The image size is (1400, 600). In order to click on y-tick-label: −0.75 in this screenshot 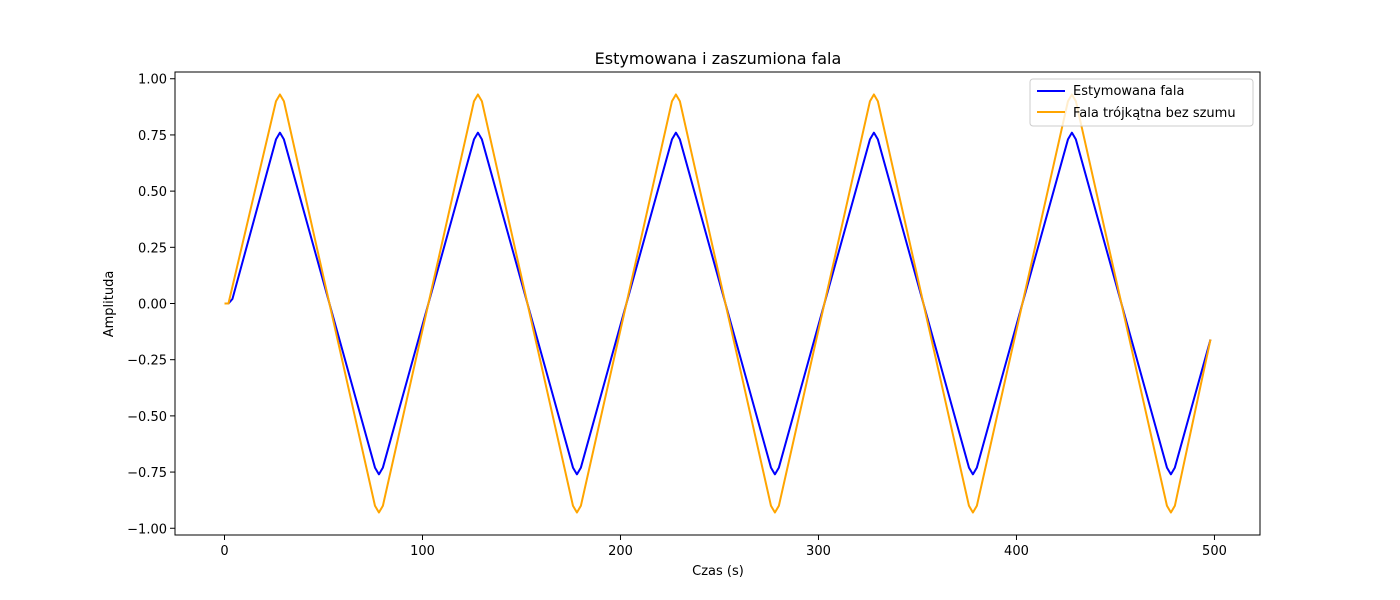, I will do `click(147, 473)`.